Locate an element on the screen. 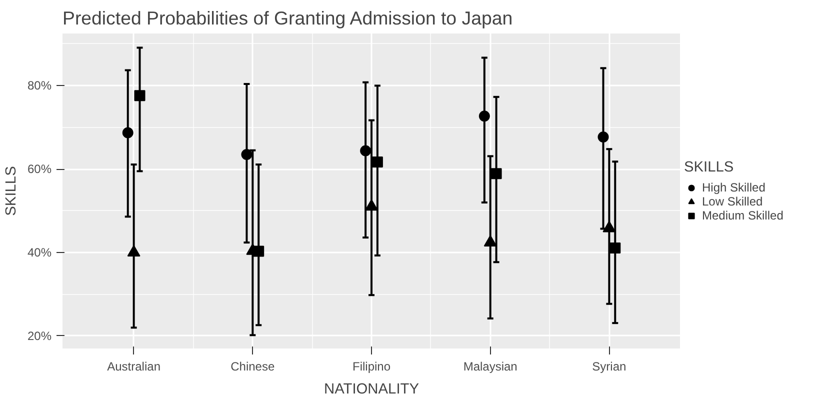 The height and width of the screenshot is (406, 813). legend-label: Low Skilled is located at coordinates (732, 201).